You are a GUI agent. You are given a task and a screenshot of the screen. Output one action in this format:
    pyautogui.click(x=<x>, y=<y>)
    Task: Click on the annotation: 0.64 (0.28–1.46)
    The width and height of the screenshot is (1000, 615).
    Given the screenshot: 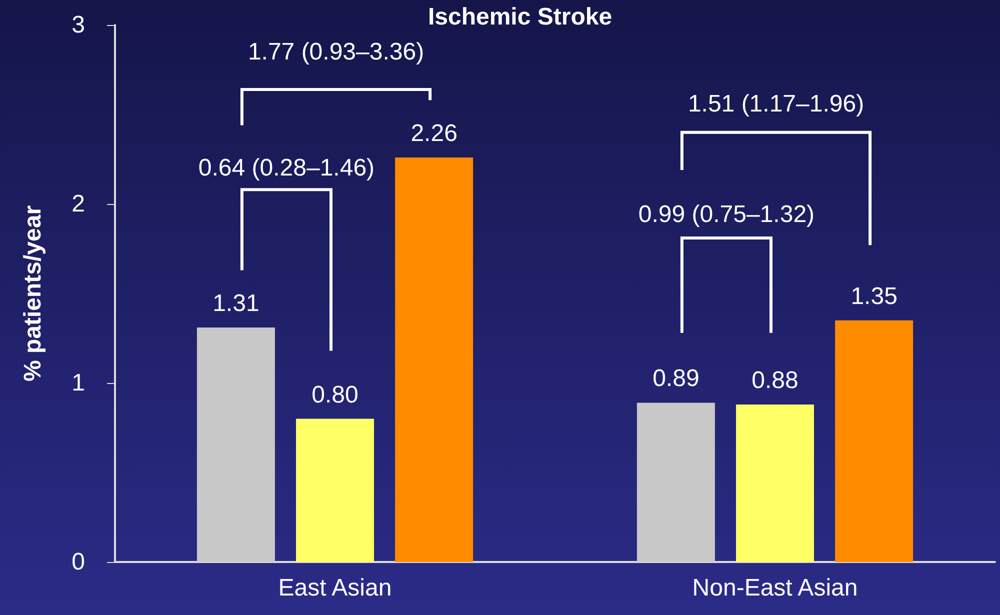 What is the action you would take?
    pyautogui.click(x=286, y=168)
    